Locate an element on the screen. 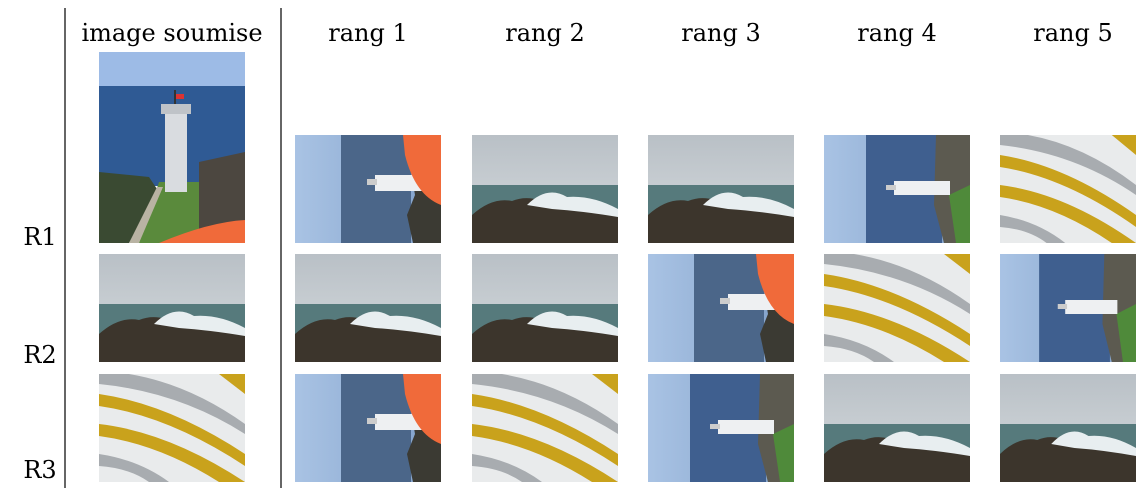 Image resolution: width=1138 pixels, height=488 pixels. column-header: rang 2 is located at coordinates (545, 33).